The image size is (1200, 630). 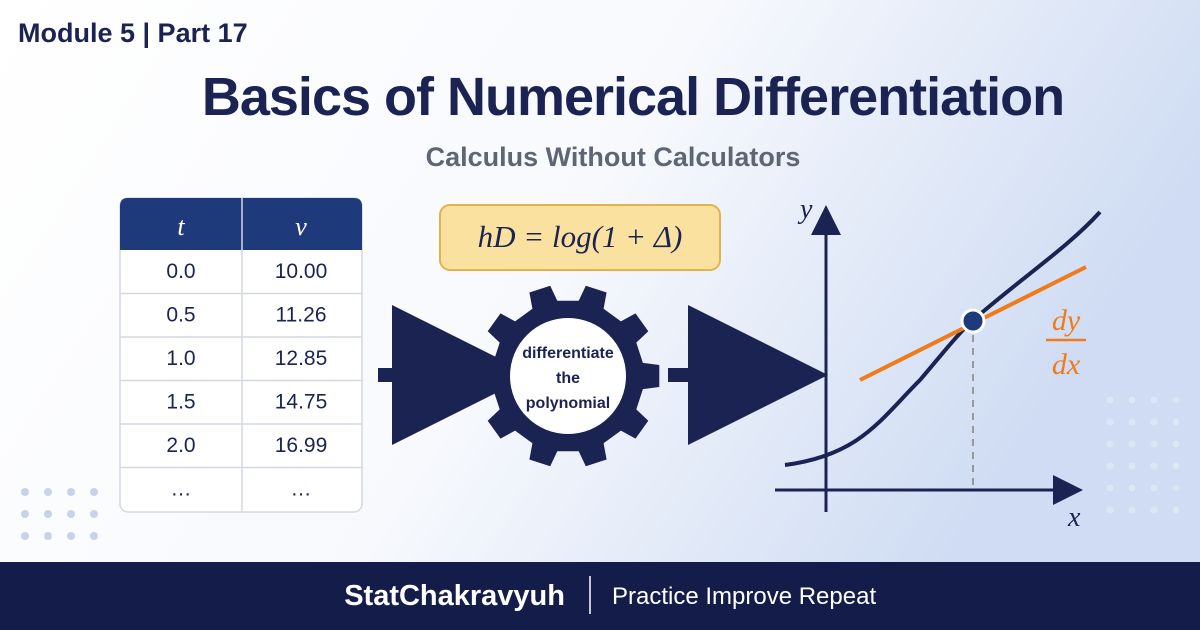 I want to click on gear-label: the, so click(x=568, y=378).